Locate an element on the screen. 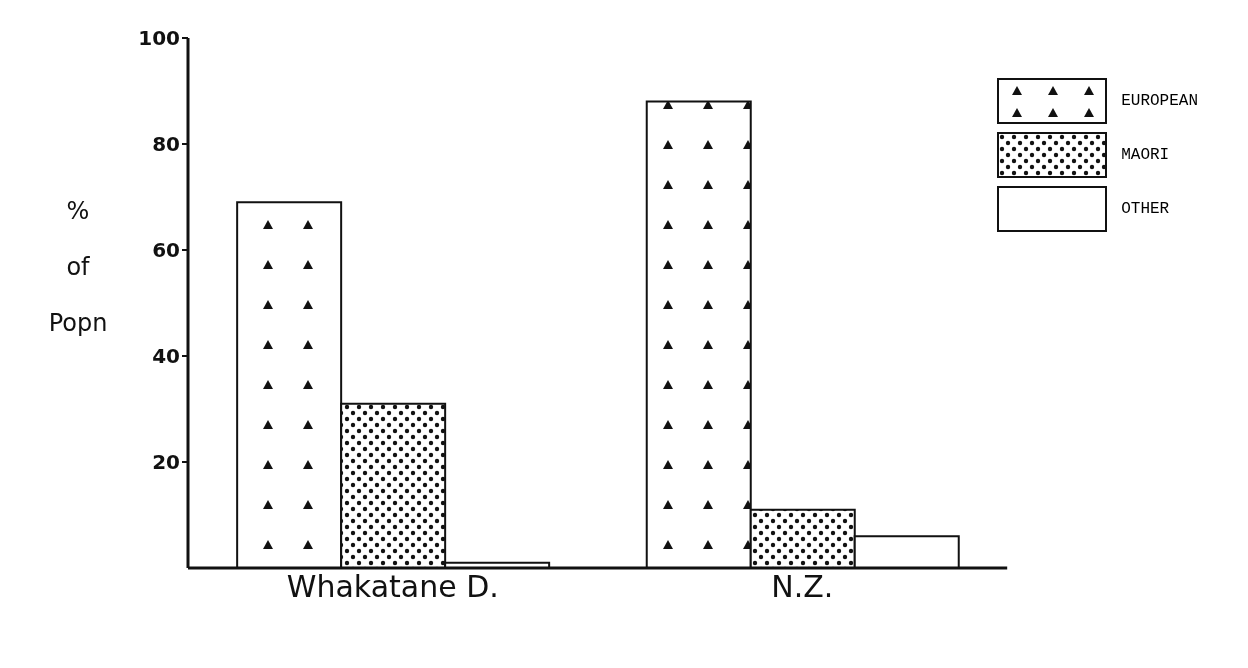  y-tick-label: 60 is located at coordinates (166, 250).